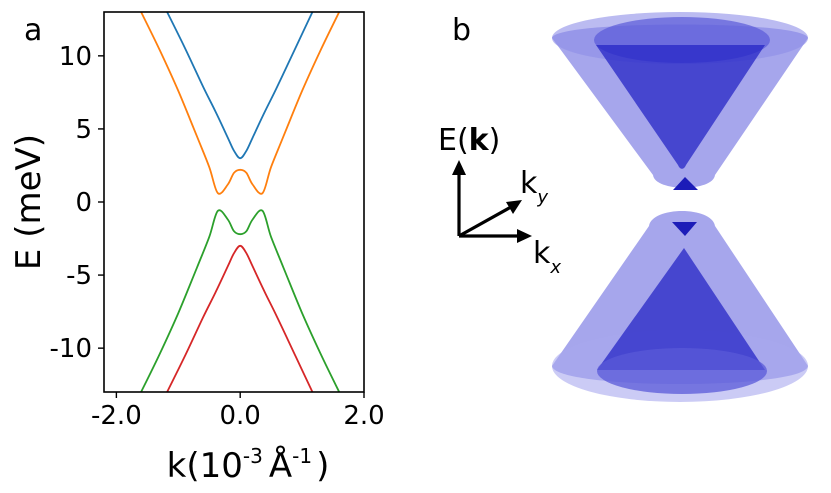  I want to click on x-axis-label-close: ), so click(322, 466).